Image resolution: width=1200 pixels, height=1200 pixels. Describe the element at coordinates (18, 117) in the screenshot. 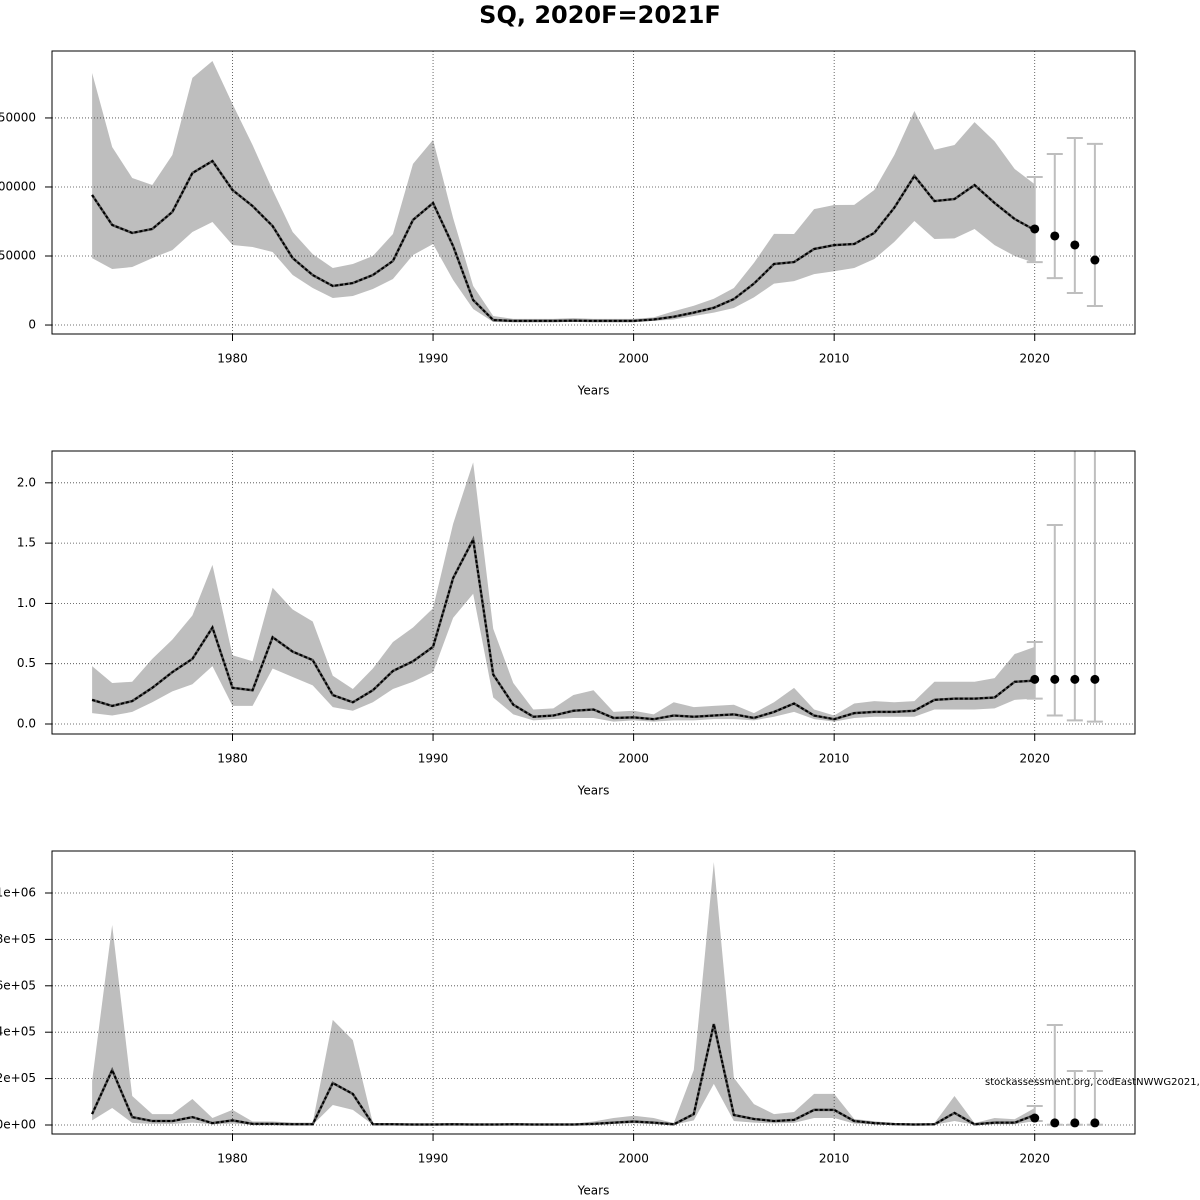

I see `y-tick-label: 150000` at that location.